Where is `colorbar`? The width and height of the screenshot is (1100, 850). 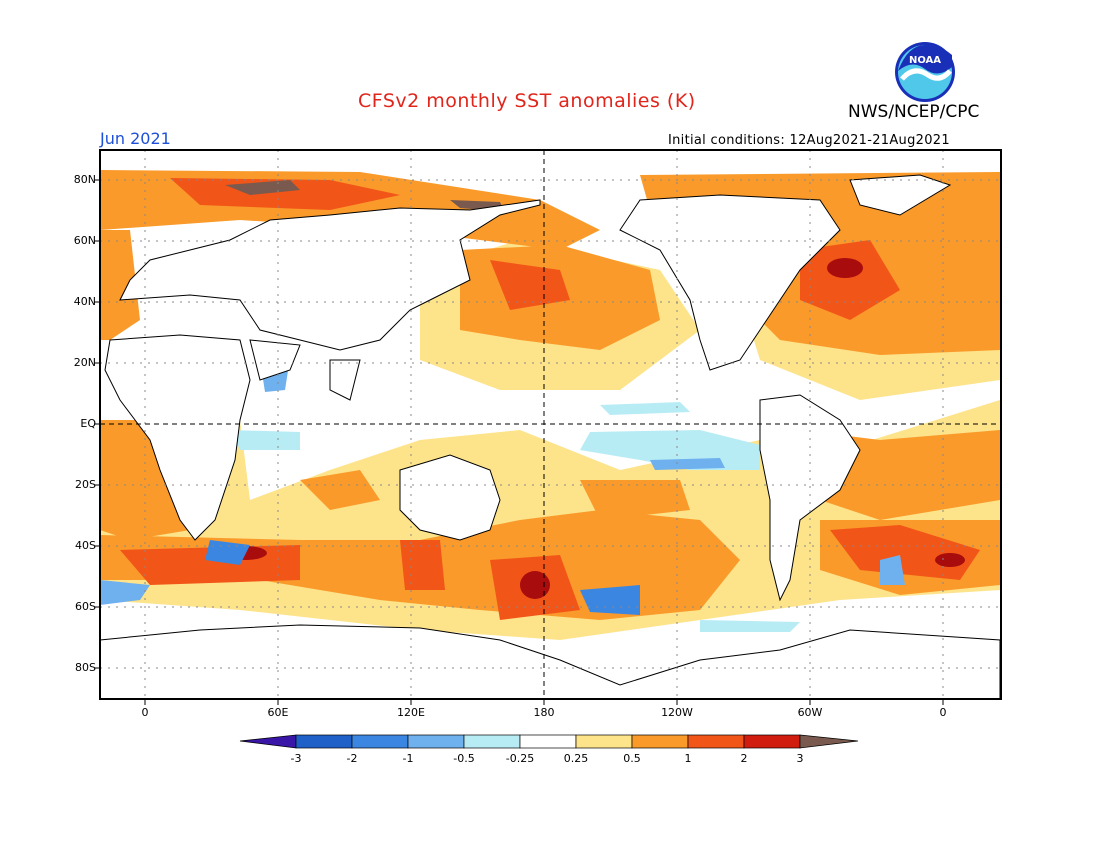 colorbar is located at coordinates (549, 741).